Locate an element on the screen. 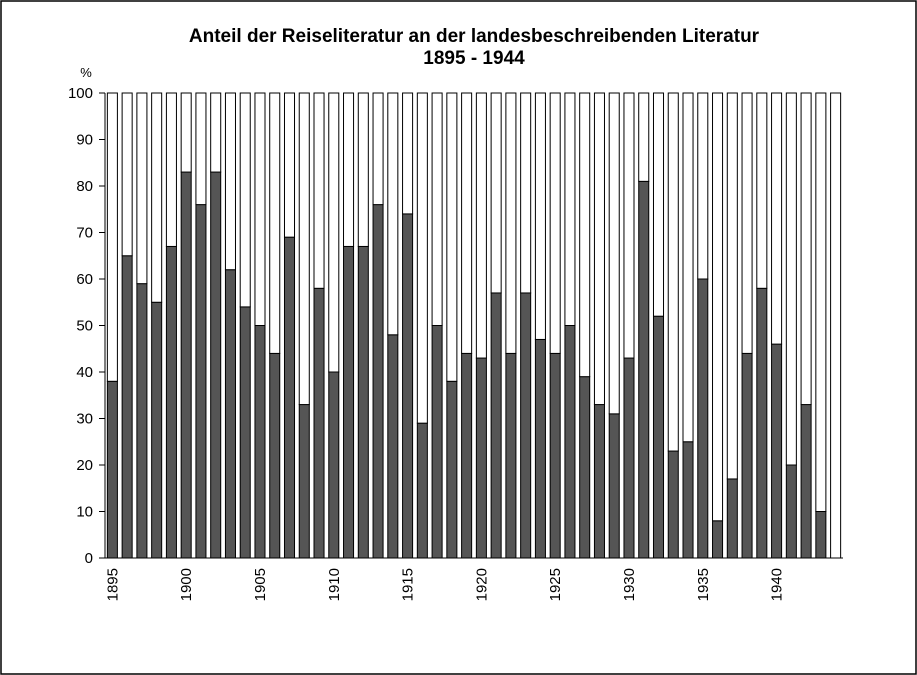 This screenshot has height=675, width=917. x-tick-label: 1895 is located at coordinates (112, 584).